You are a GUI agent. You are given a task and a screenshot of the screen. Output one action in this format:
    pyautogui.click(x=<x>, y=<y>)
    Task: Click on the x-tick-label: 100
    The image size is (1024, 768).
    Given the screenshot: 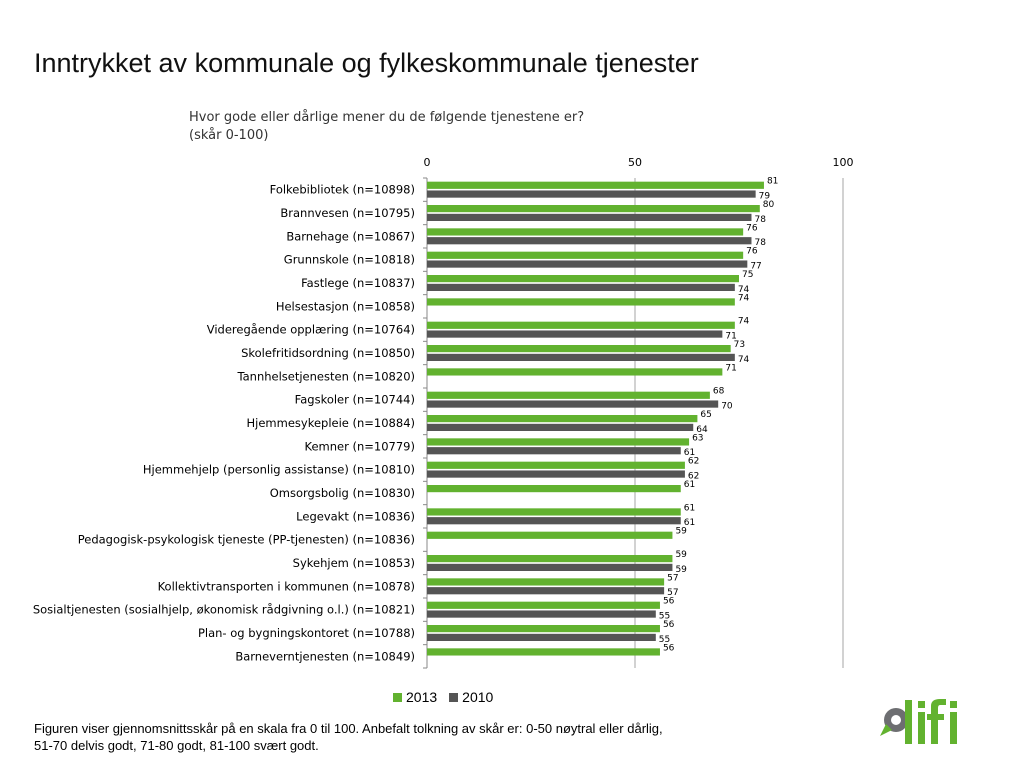 What is the action you would take?
    pyautogui.click(x=843, y=162)
    